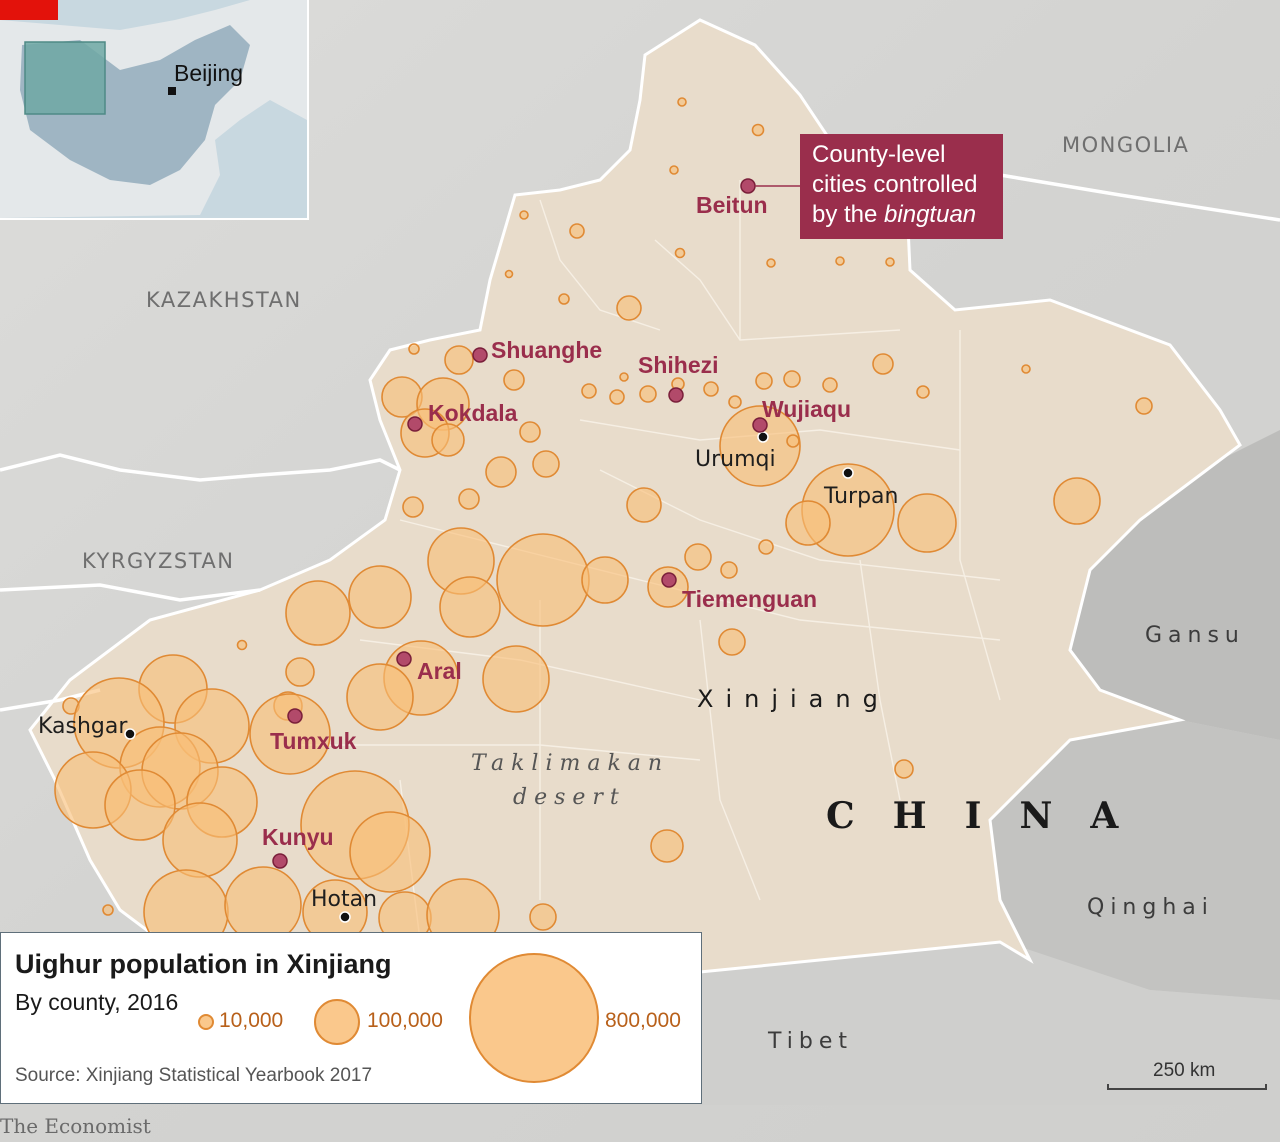 The width and height of the screenshot is (1280, 1142). I want to click on kashgar-dot, so click(130, 734).